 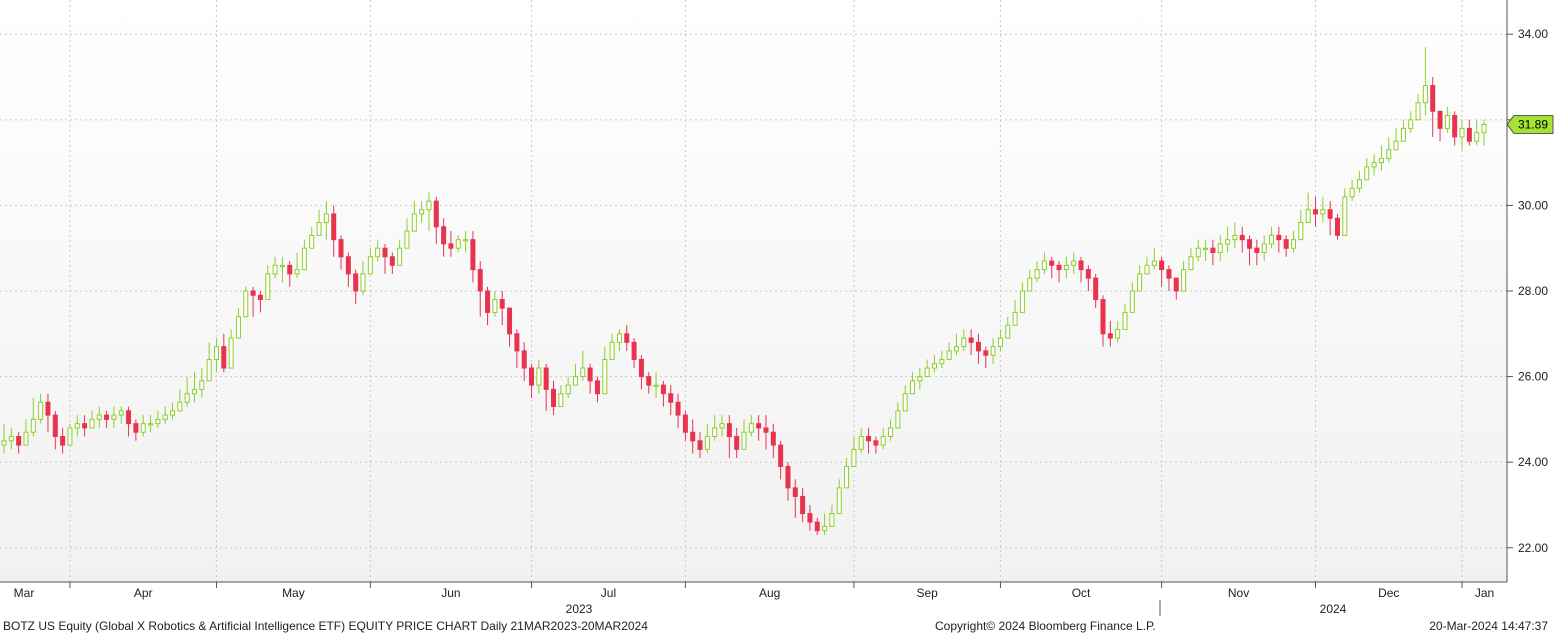 What do you see at coordinates (1488, 626) in the screenshot?
I see `timestamp: 20-Mar-2024 14:47:37` at bounding box center [1488, 626].